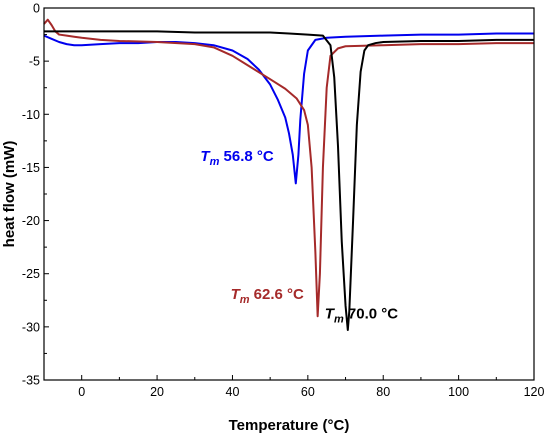 The width and height of the screenshot is (550, 438). What do you see at coordinates (361, 315) in the screenshot?
I see `peak-label-3: Tm 70.0 °C` at bounding box center [361, 315].